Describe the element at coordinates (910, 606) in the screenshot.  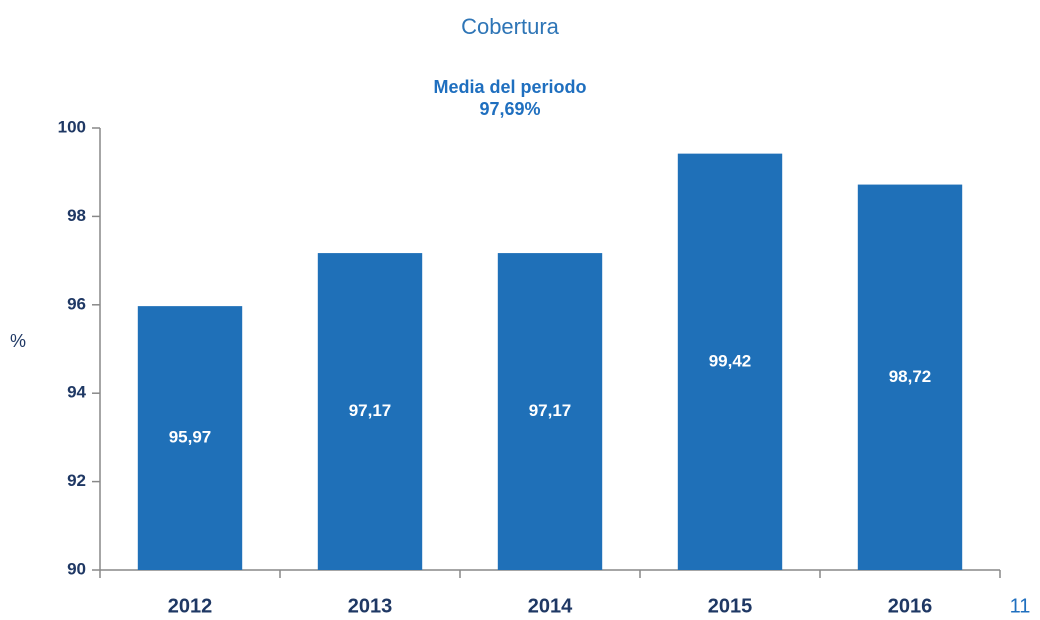
I see `x-tick-label: 2016` at that location.